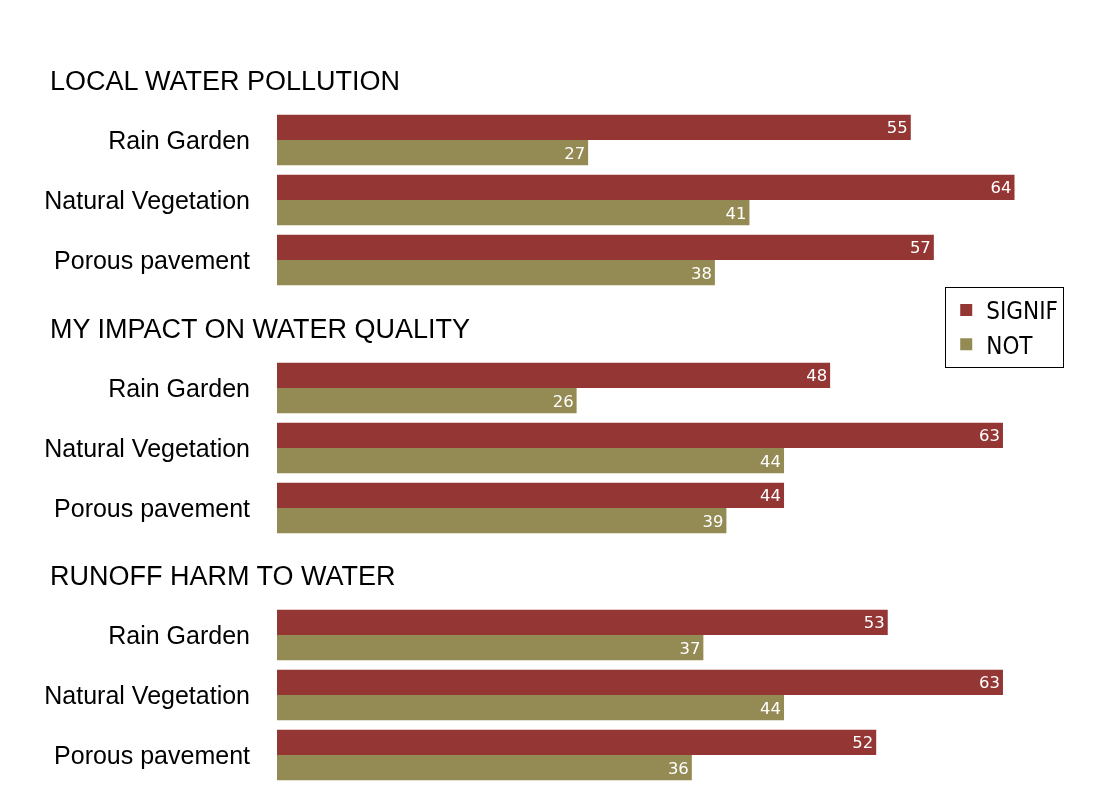 The height and width of the screenshot is (801, 1103). What do you see at coordinates (678, 768) in the screenshot?
I see `data-label: 36` at bounding box center [678, 768].